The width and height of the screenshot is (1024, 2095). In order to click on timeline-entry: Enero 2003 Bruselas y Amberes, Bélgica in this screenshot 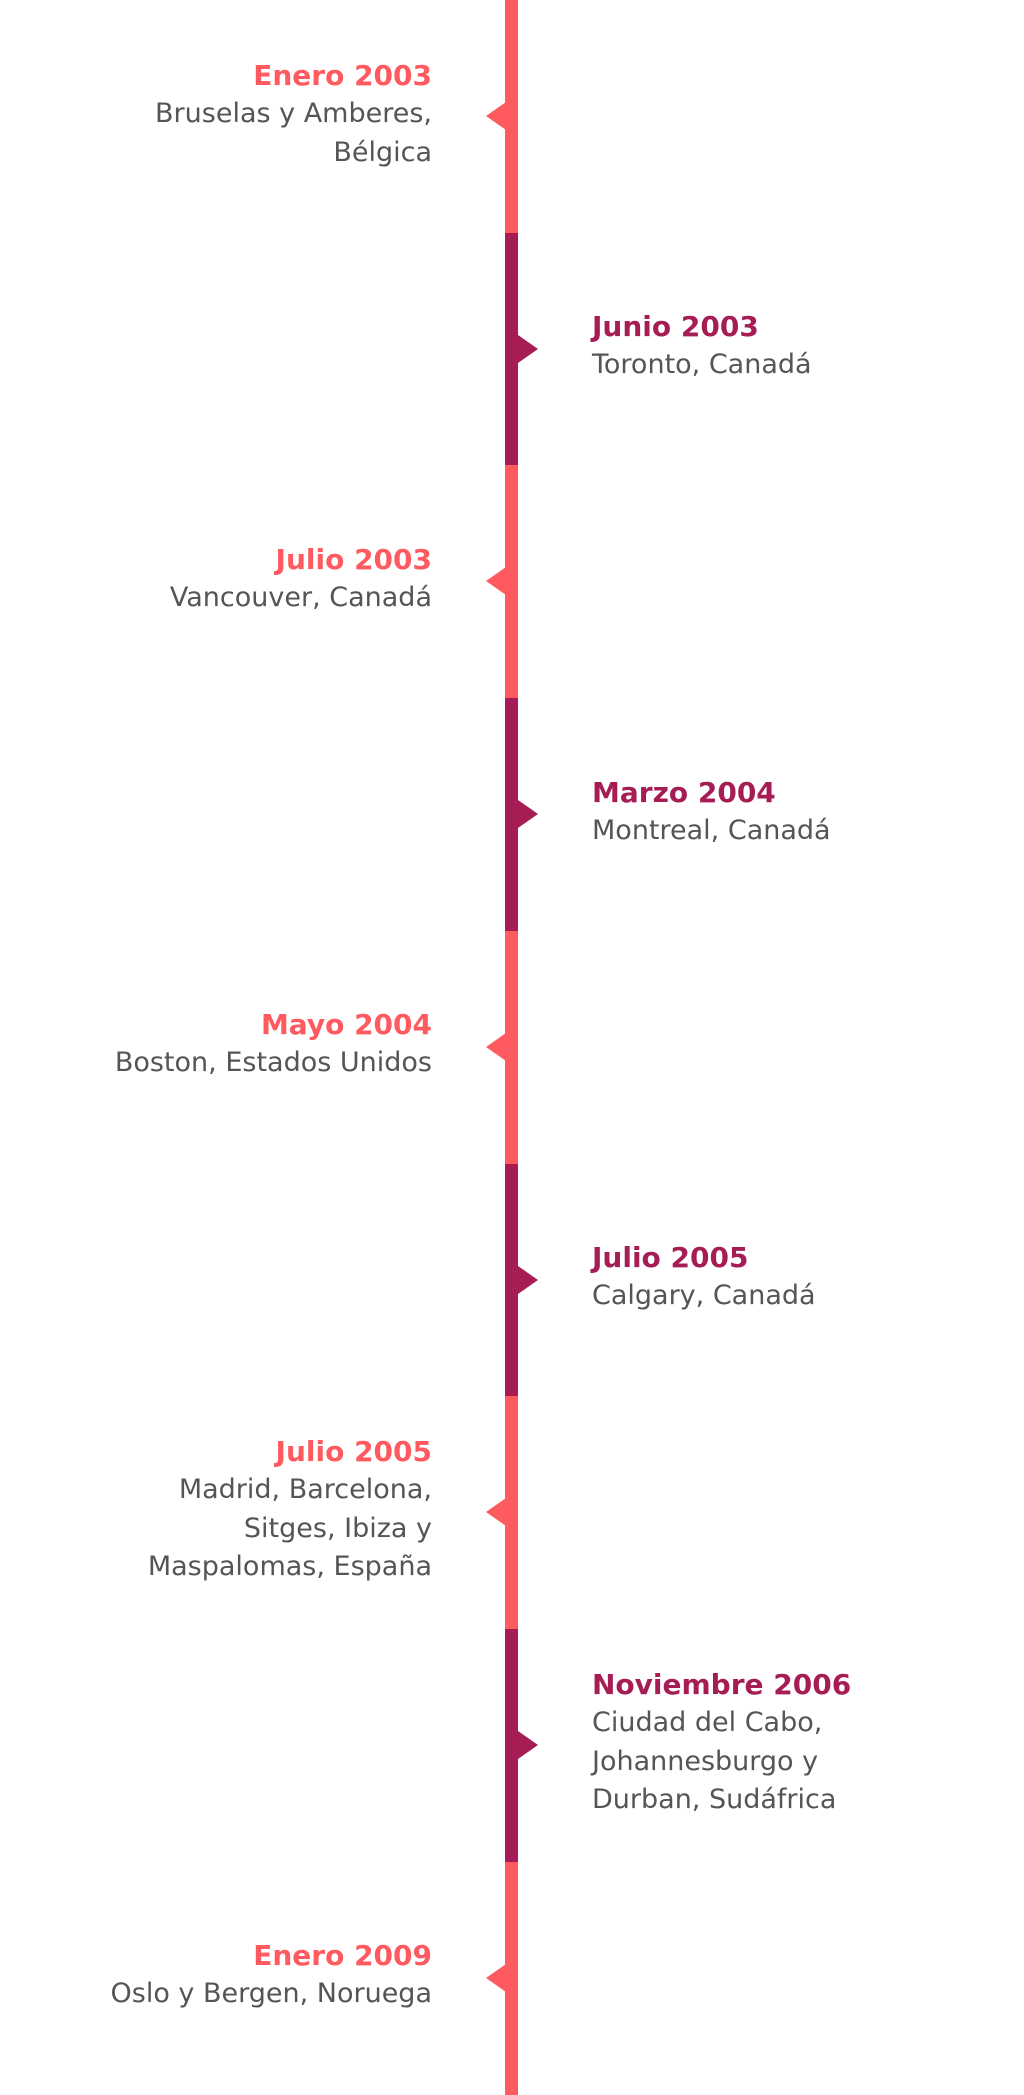, I will do `click(262, 114)`.